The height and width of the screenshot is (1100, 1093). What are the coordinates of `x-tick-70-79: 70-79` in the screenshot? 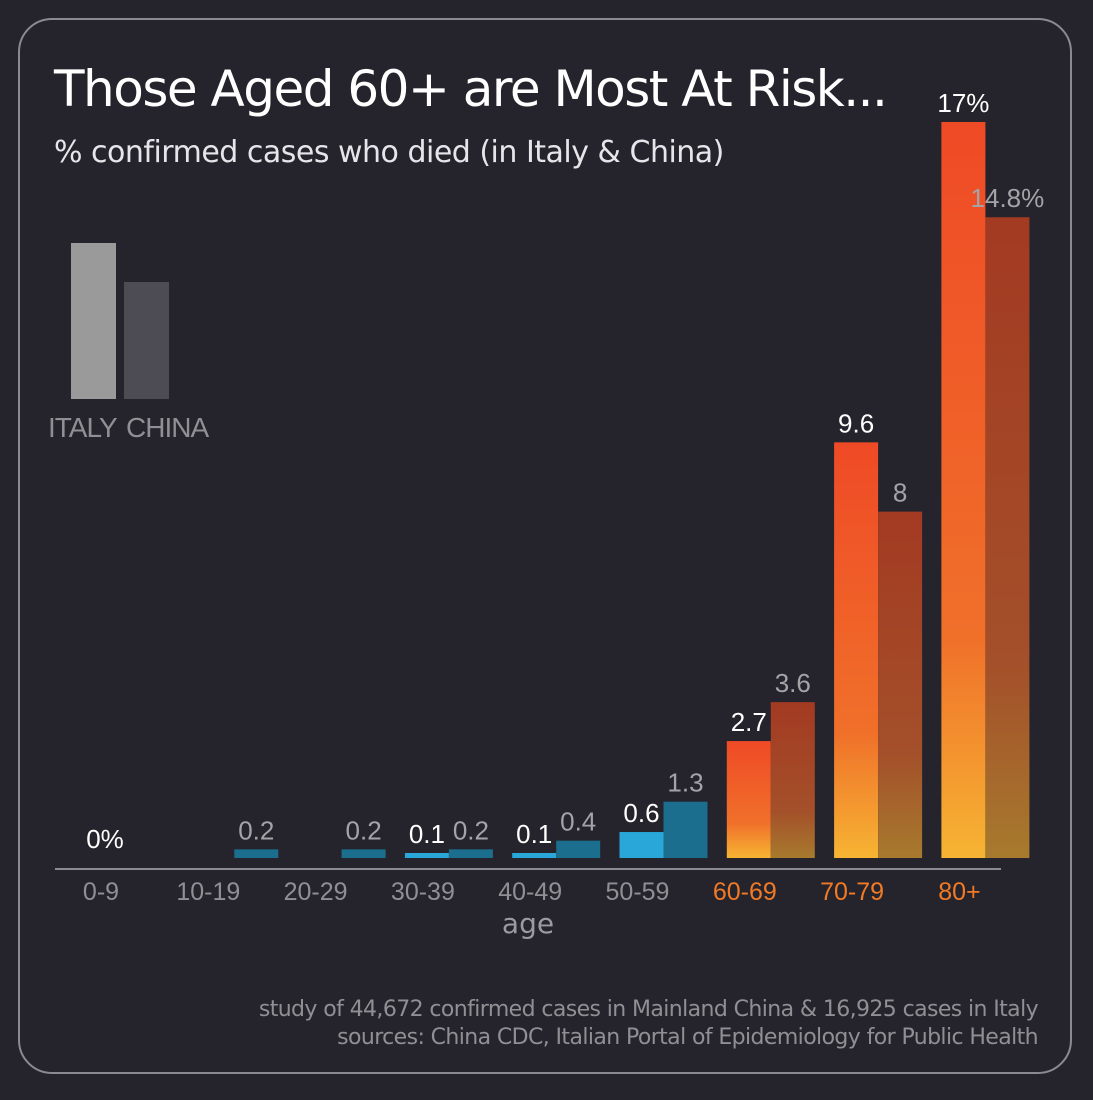 It's located at (852, 892).